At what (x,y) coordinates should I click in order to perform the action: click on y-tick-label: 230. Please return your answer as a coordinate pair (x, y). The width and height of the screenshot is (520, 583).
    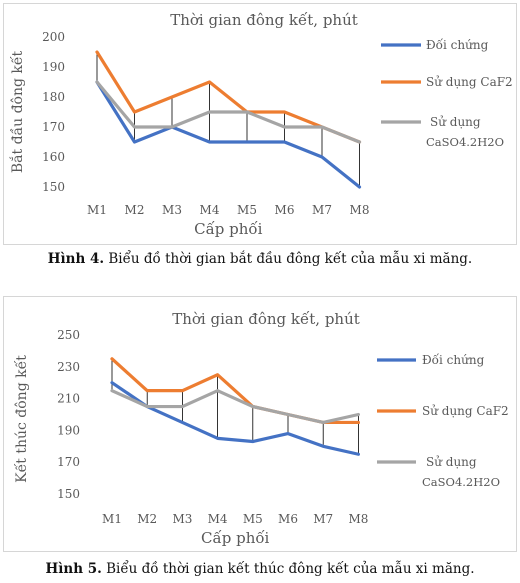
    Looking at the image, I should click on (68, 367).